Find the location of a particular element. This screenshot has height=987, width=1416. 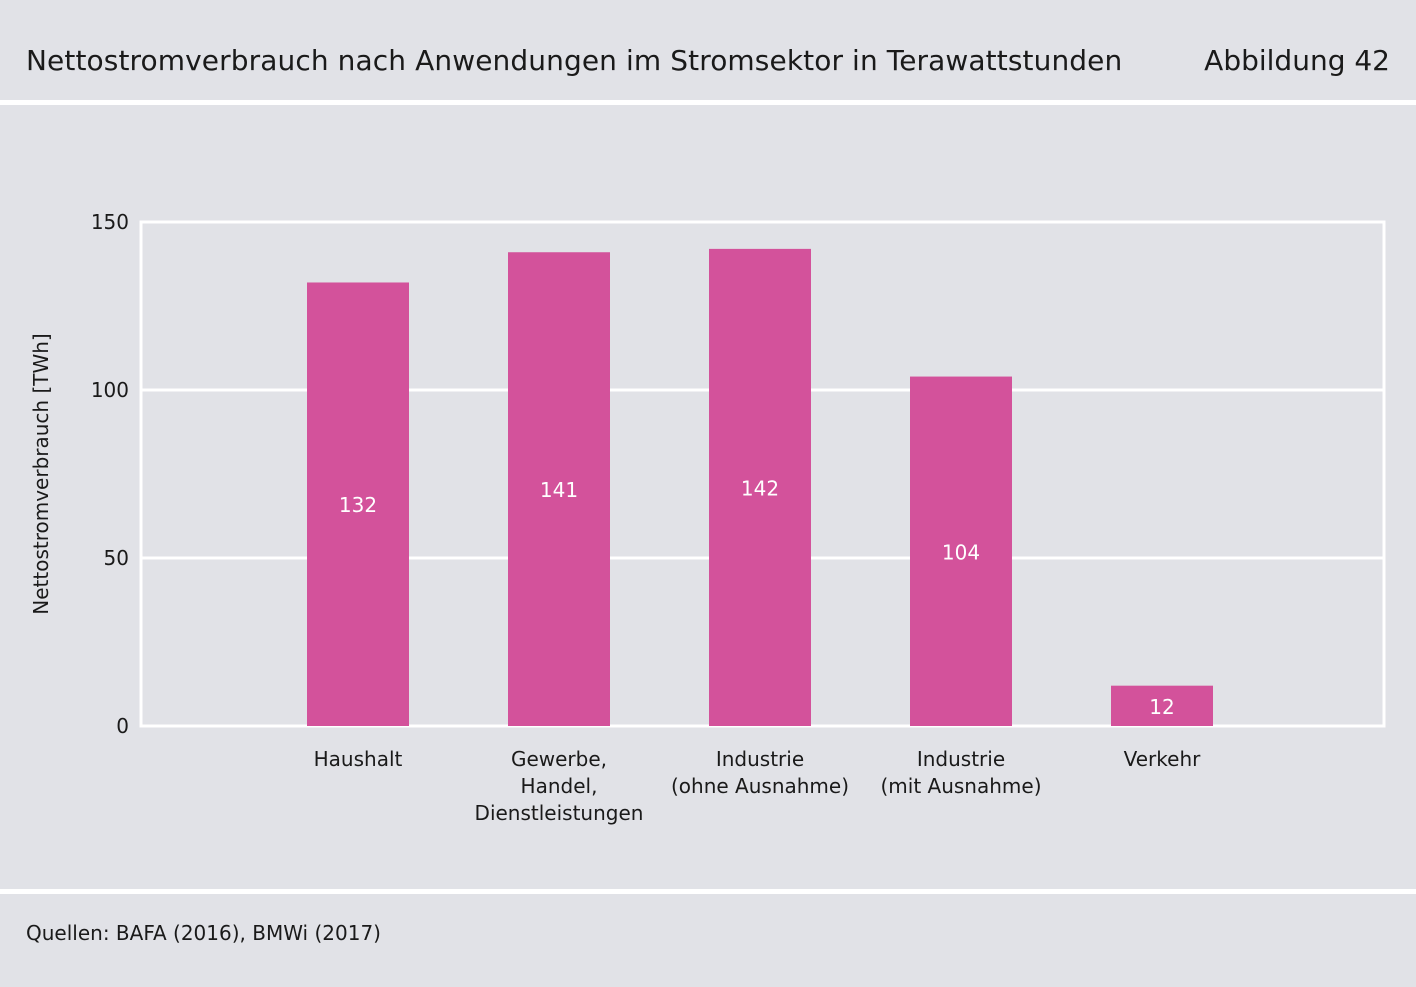

bar-value-label: 132 is located at coordinates (358, 505).